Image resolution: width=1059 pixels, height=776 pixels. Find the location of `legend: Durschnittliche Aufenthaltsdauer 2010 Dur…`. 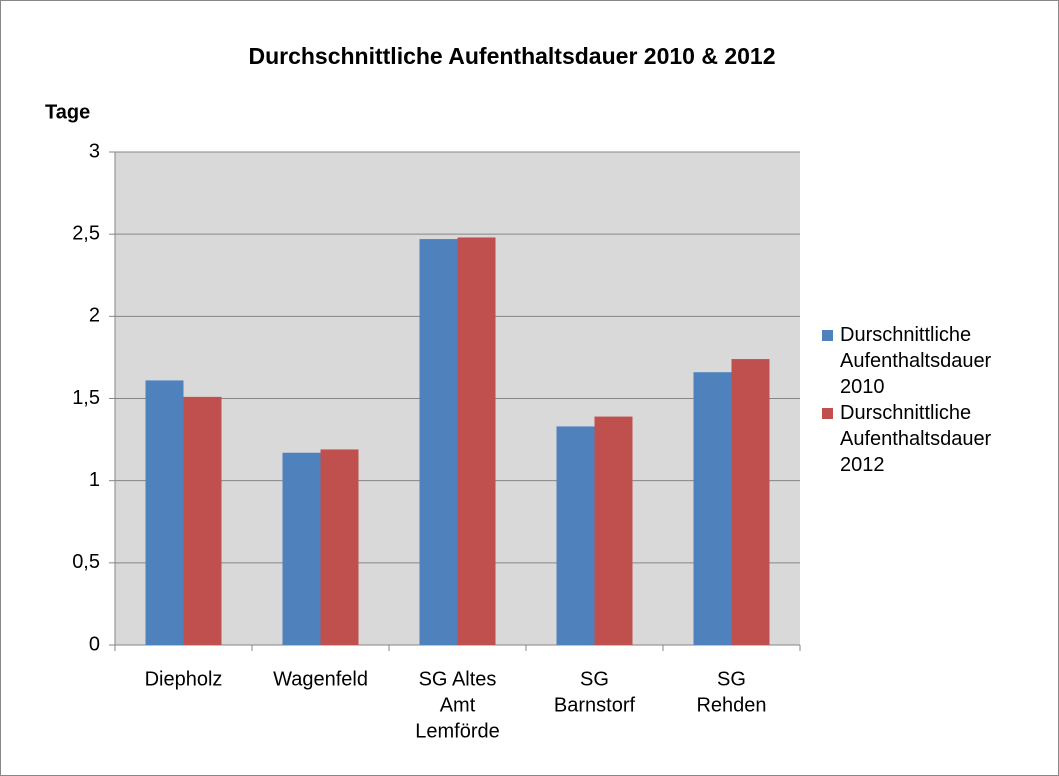

legend: Durschnittliche Aufenthaltsdauer 2010 Dur… is located at coordinates (922, 400).